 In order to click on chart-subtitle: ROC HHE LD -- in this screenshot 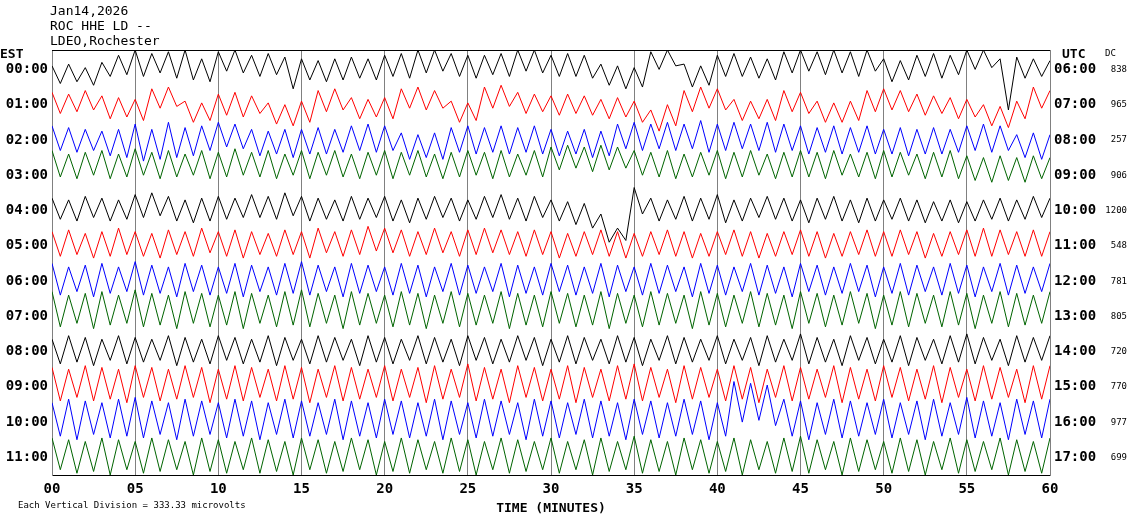, I will do `click(101, 25)`.